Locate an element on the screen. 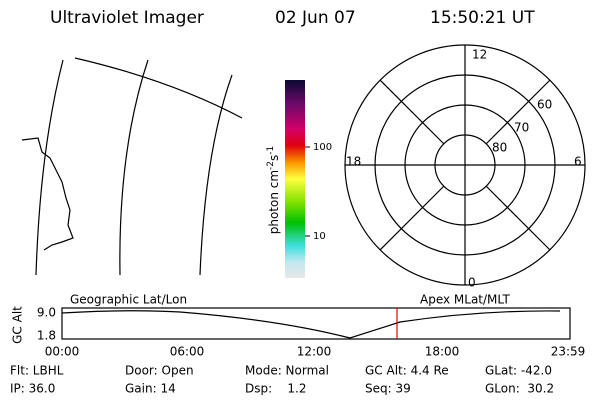 Image resolution: width=600 pixels, height=400 pixels. timeline-xtick: 23:59 is located at coordinates (568, 352).